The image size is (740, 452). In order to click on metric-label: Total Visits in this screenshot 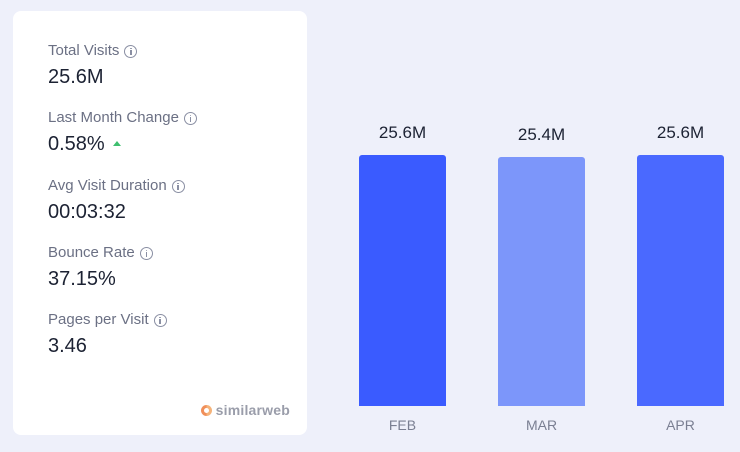, I will do `click(84, 50)`.